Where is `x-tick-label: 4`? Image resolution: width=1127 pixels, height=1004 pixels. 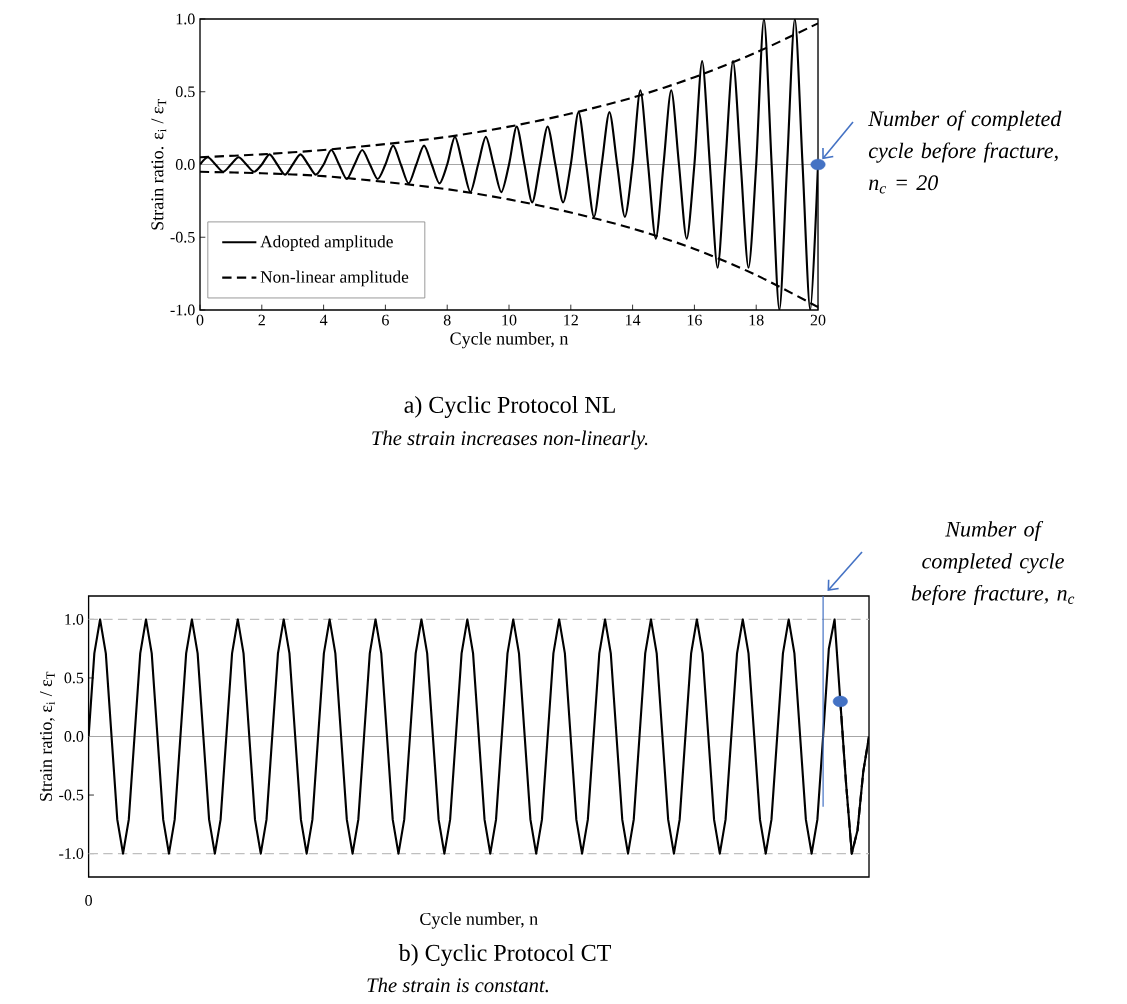
x-tick-label: 4 is located at coordinates (323, 320).